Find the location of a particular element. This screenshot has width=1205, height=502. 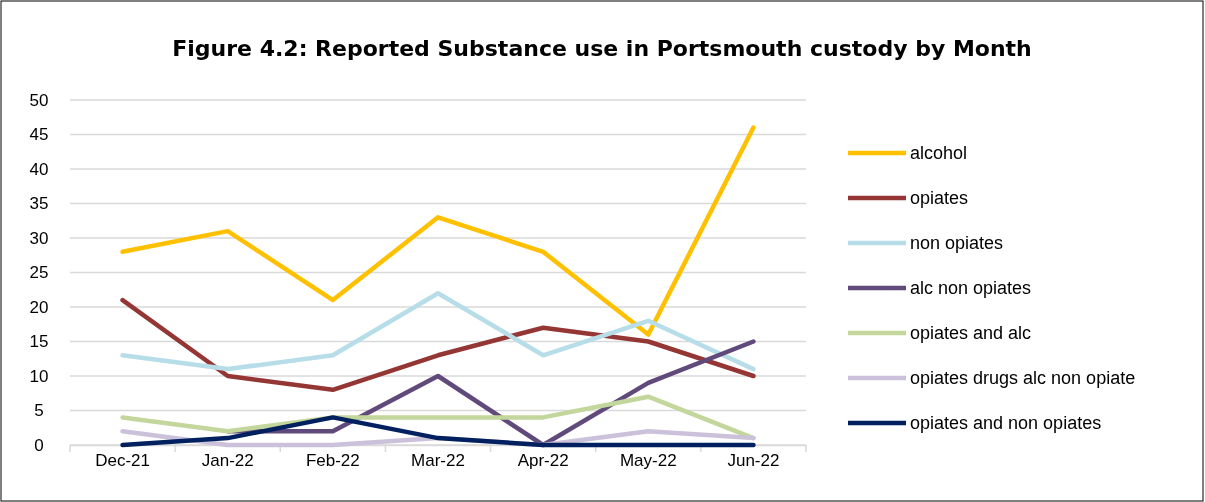

y-tick-label: 50 is located at coordinates (39, 100).